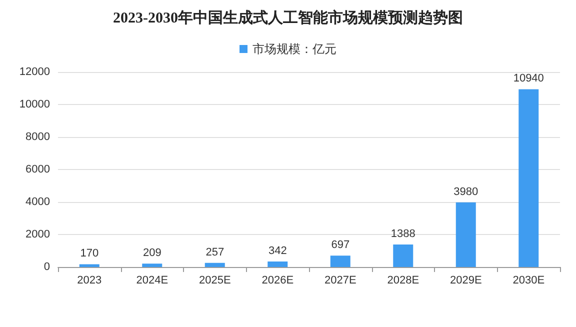 The image size is (576, 327). Describe the element at coordinates (340, 245) in the screenshot. I see `data-label: 697` at that location.